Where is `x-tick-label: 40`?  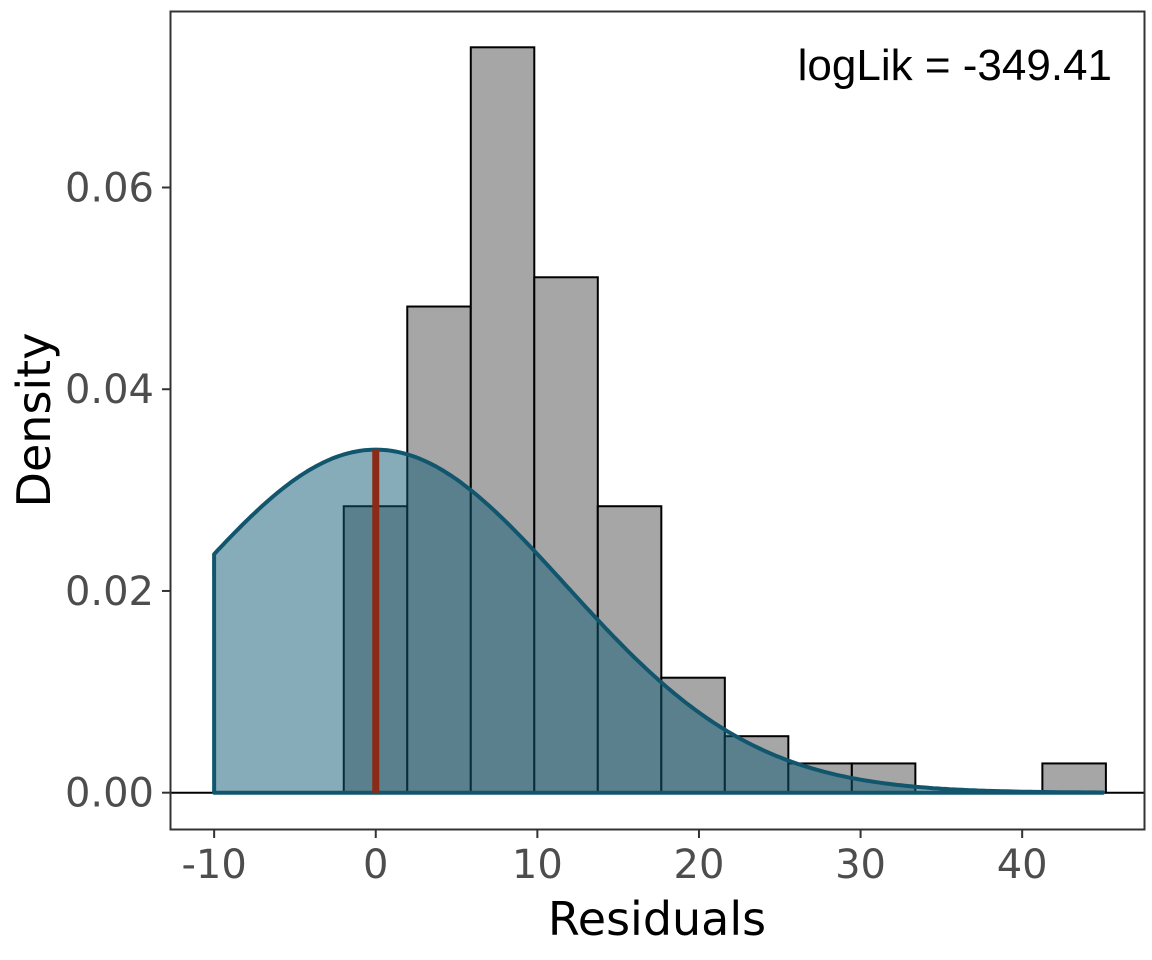 x-tick-label: 40 is located at coordinates (1022, 865).